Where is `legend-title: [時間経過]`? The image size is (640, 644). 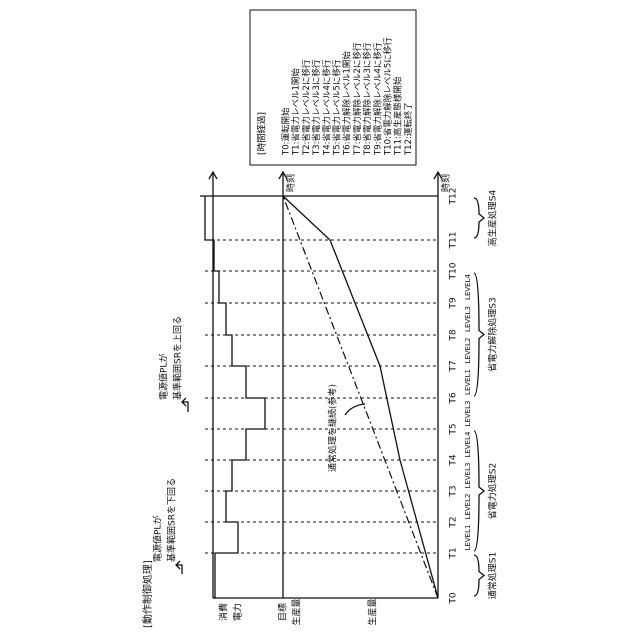 legend-title: [時間経過] is located at coordinates (262, 133).